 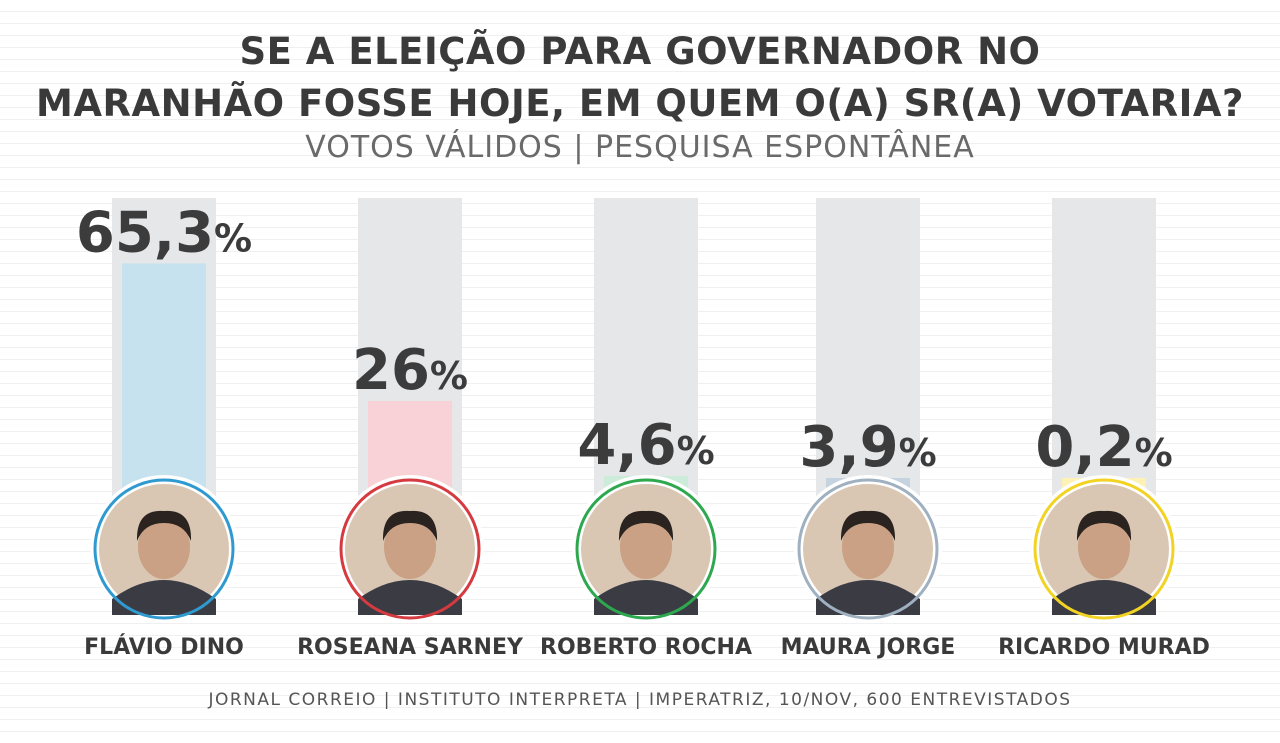 What do you see at coordinates (626, 445) in the screenshot?
I see `data-label-value: 4,6` at bounding box center [626, 445].